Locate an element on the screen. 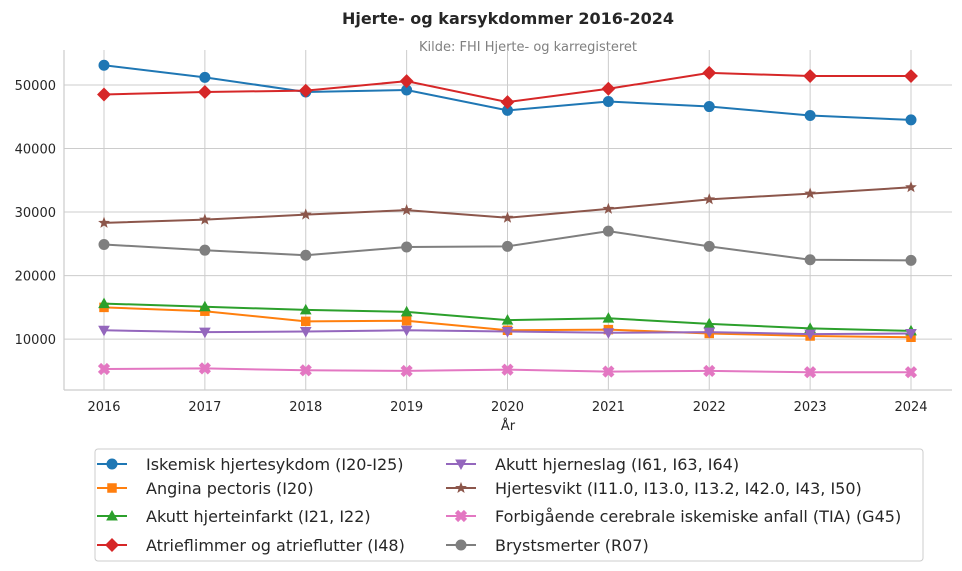  y-tick-label: 50000 is located at coordinates (35, 86).